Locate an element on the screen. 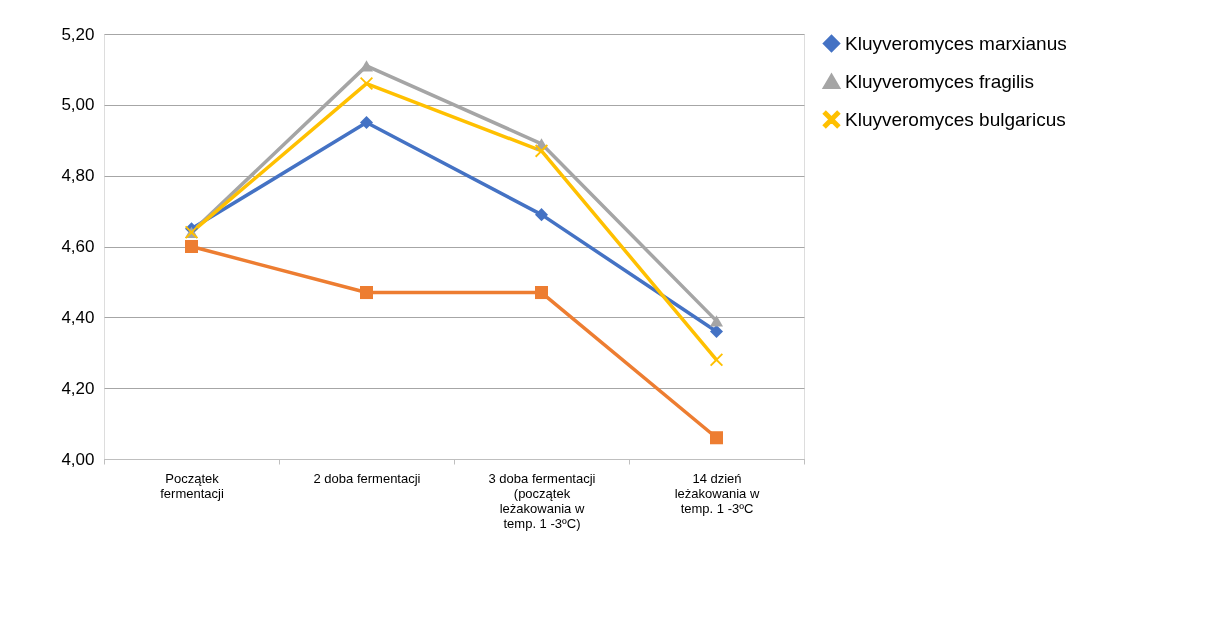 The width and height of the screenshot is (1221, 633). legend-label: Kluyveromyces marxianus is located at coordinates (956, 43).